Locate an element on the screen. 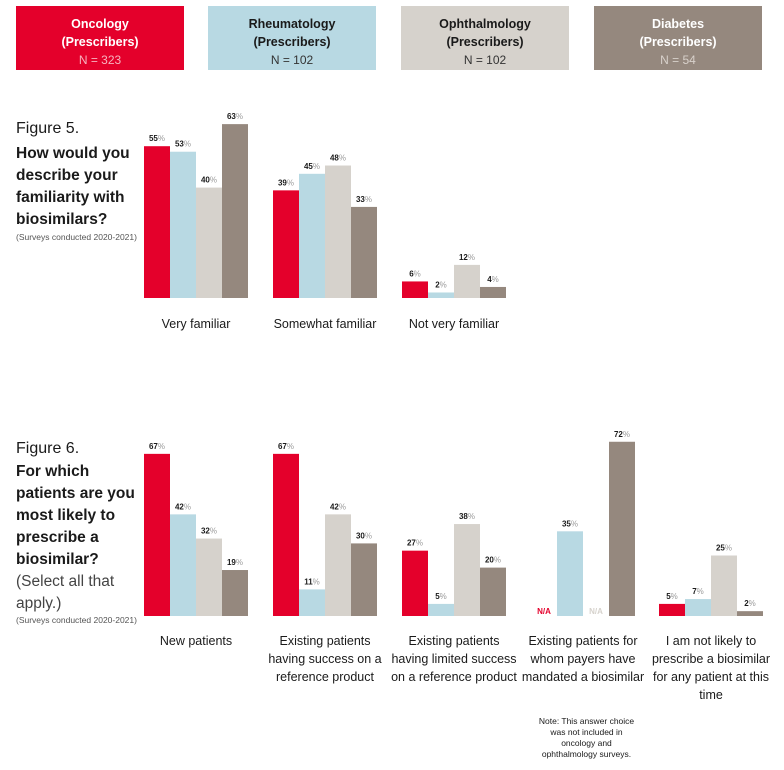 The image size is (784, 770). legend-diabetes: Diabetes (Prescribers) N = 54 is located at coordinates (678, 38).